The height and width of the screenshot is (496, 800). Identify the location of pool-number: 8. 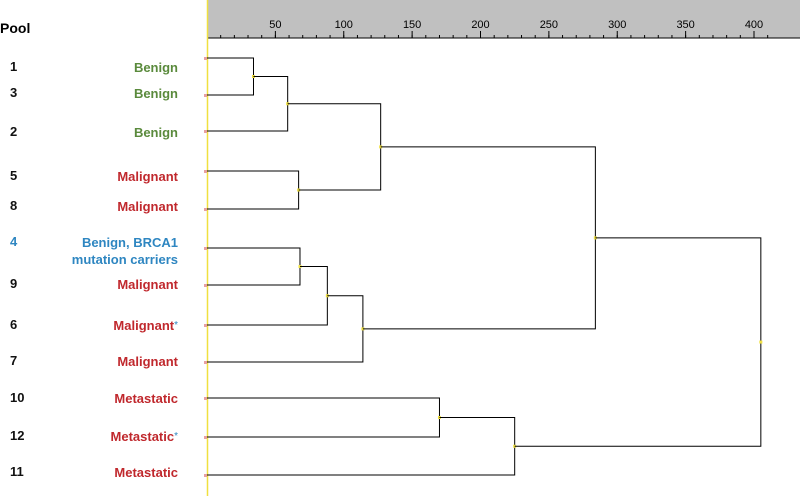
(14, 205).